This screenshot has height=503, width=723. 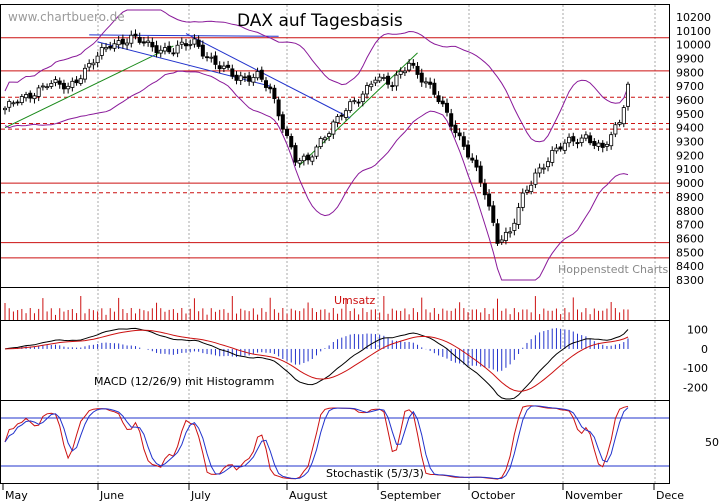 I want to click on price-tick-label: 9100, so click(x=690, y=169).